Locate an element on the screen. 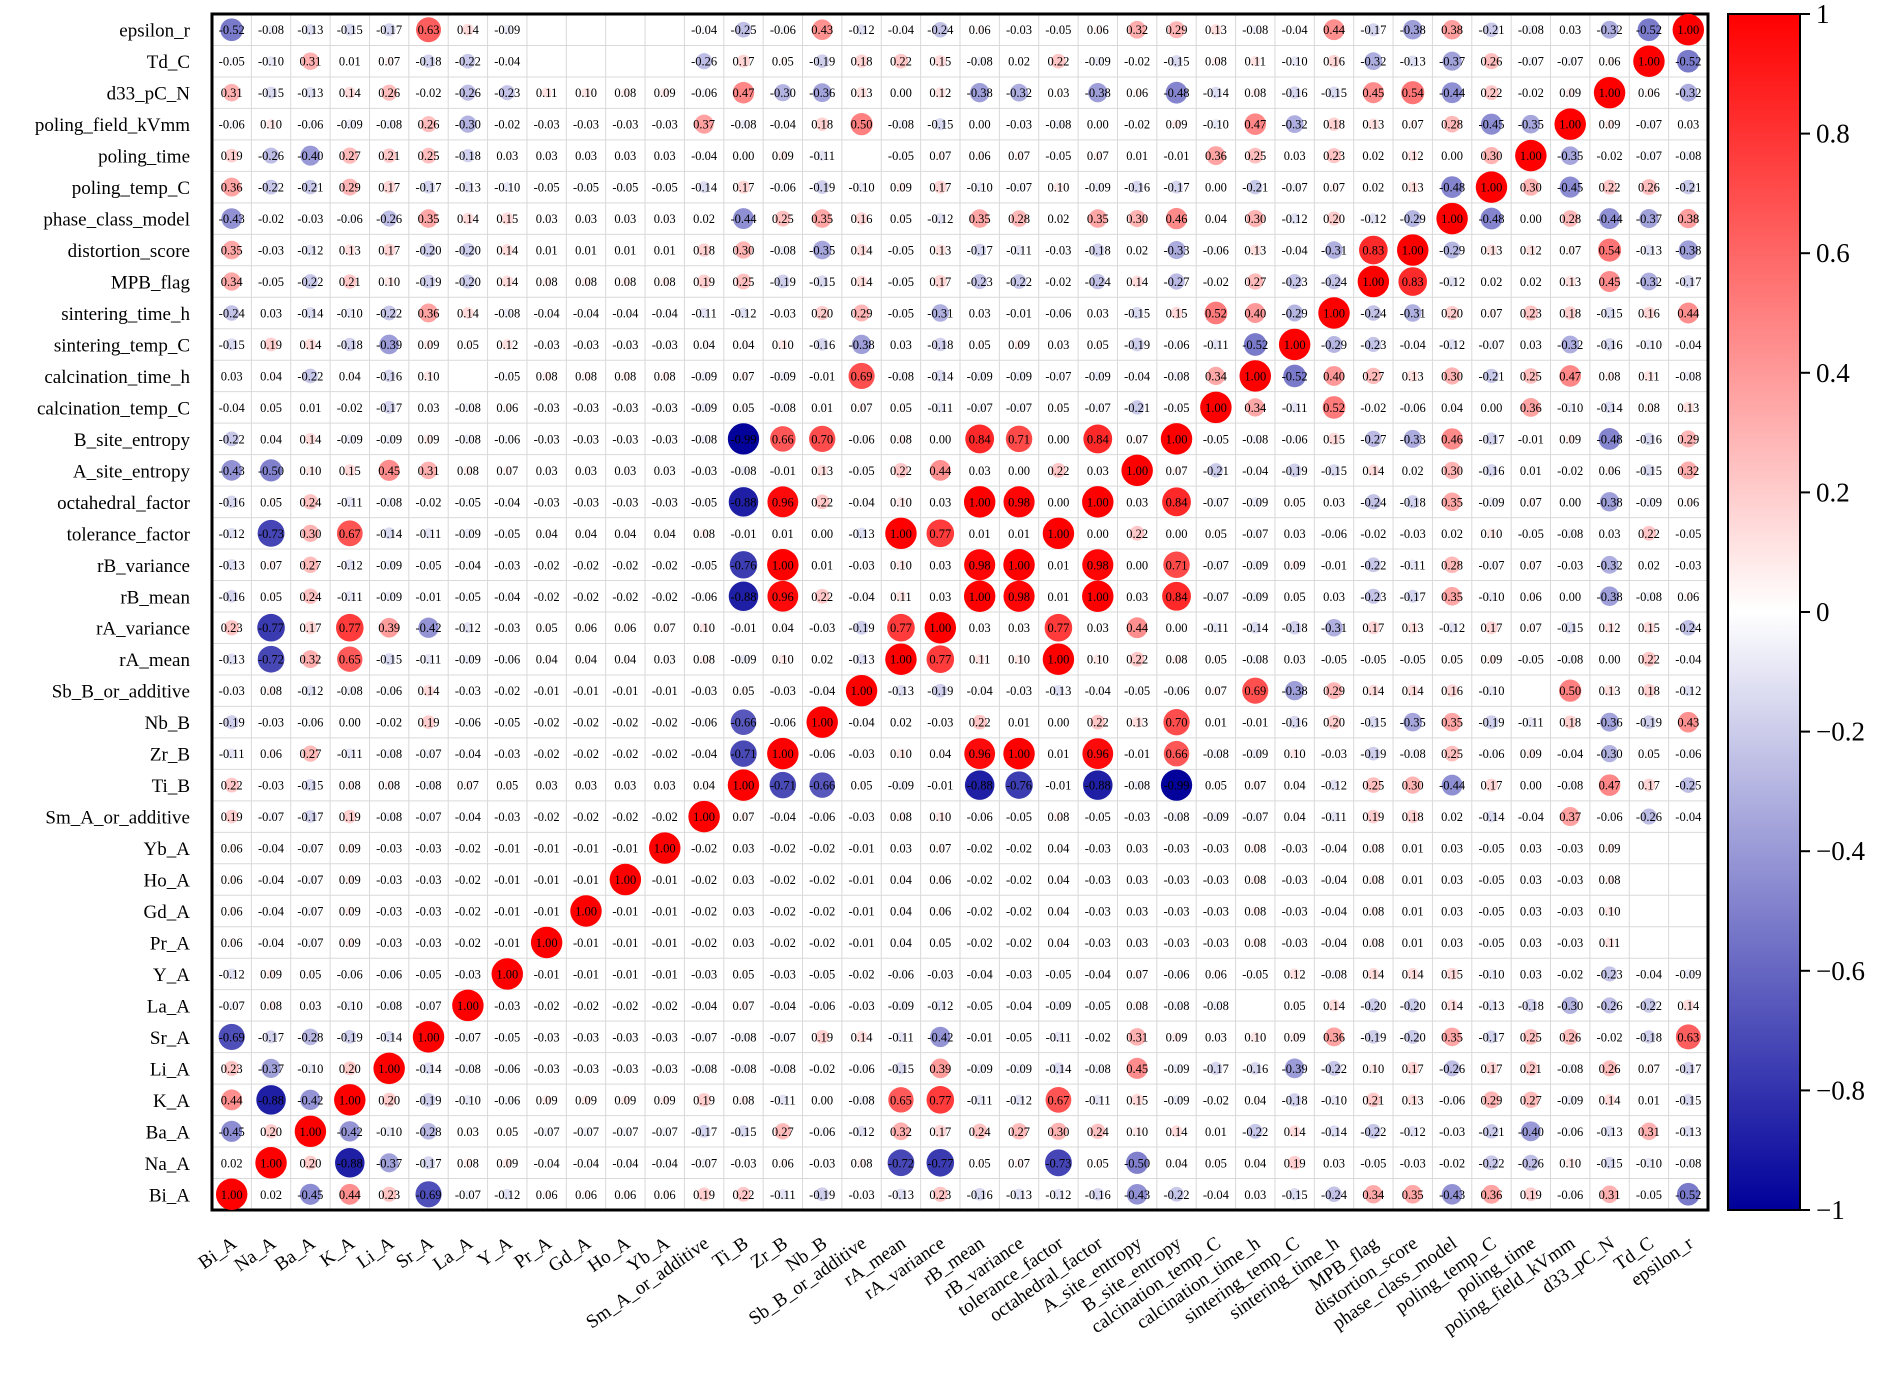 The image size is (1900, 1393). cell-value: -0.16 is located at coordinates (1255, 1069).